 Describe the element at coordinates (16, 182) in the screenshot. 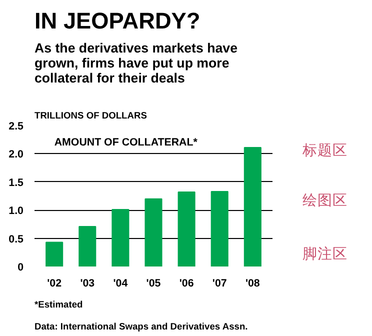

I see `y-tick-label: 1.5` at that location.